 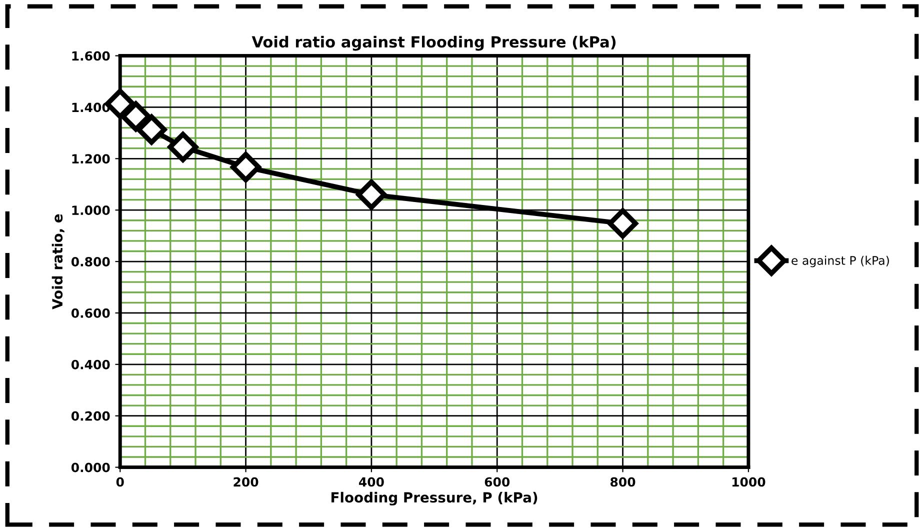 I want to click on x-tick-label: 600, so click(x=497, y=482).